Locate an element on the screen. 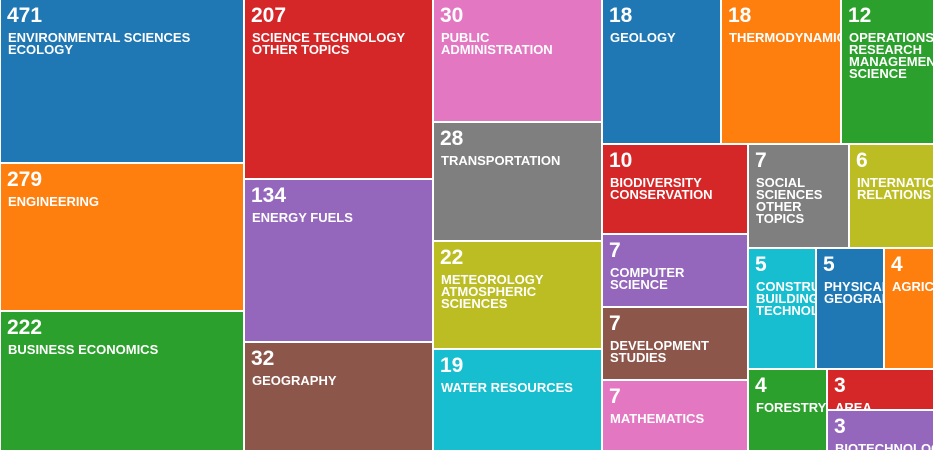 Image resolution: width=933 pixels, height=450 pixels. treemap-tile-development-studies: 7 DEVELOPMENT STUDIES is located at coordinates (674, 342).